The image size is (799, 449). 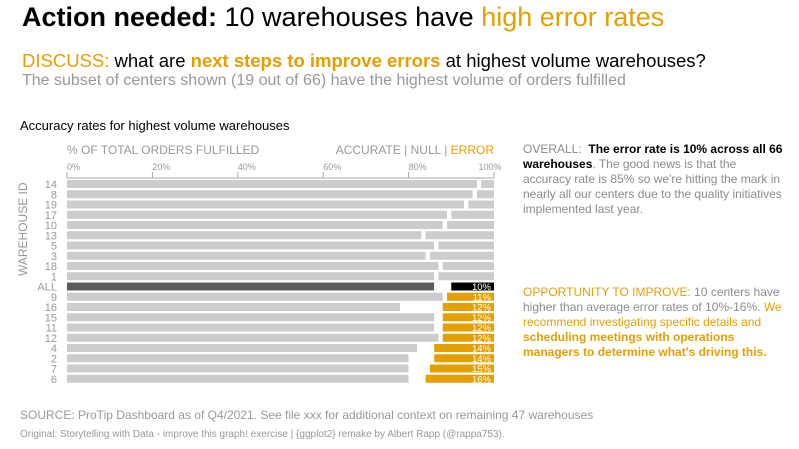 I want to click on title-highlight: high error rates, so click(x=573, y=17).